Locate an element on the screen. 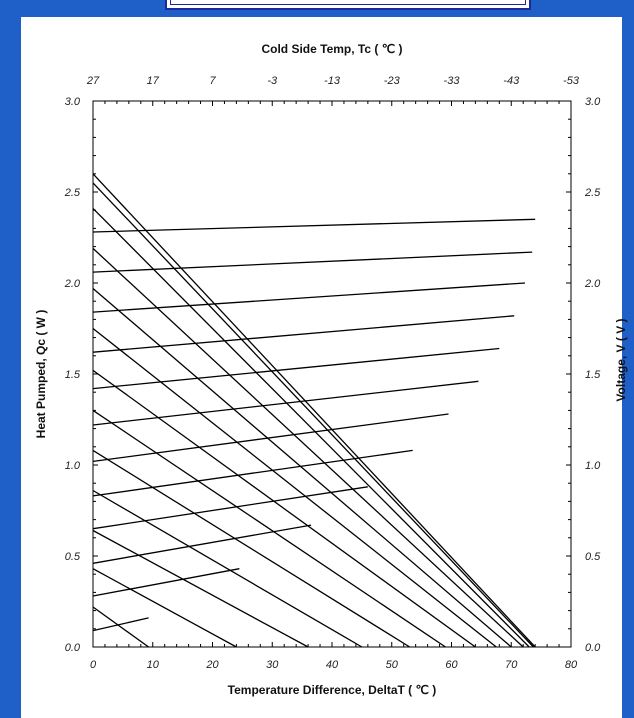 The height and width of the screenshot is (718, 634). y-tick-label: 1.5 is located at coordinates (73, 375).